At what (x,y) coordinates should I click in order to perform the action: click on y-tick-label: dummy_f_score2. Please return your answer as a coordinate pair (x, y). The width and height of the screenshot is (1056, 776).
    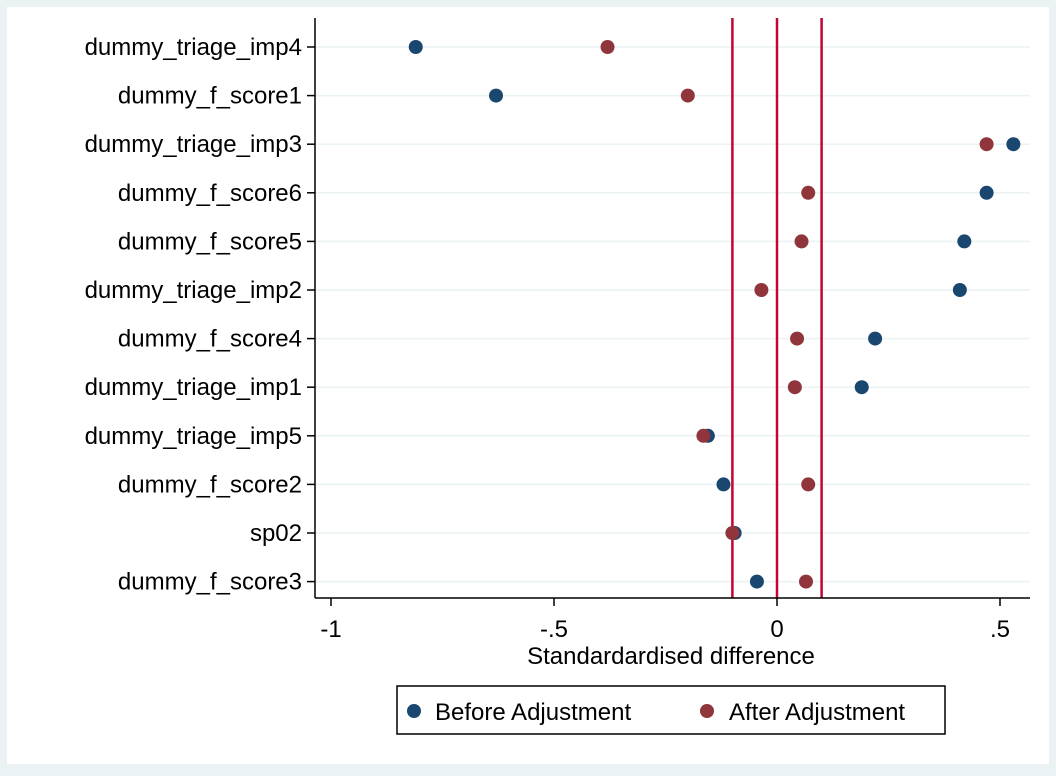
    Looking at the image, I should click on (210, 484).